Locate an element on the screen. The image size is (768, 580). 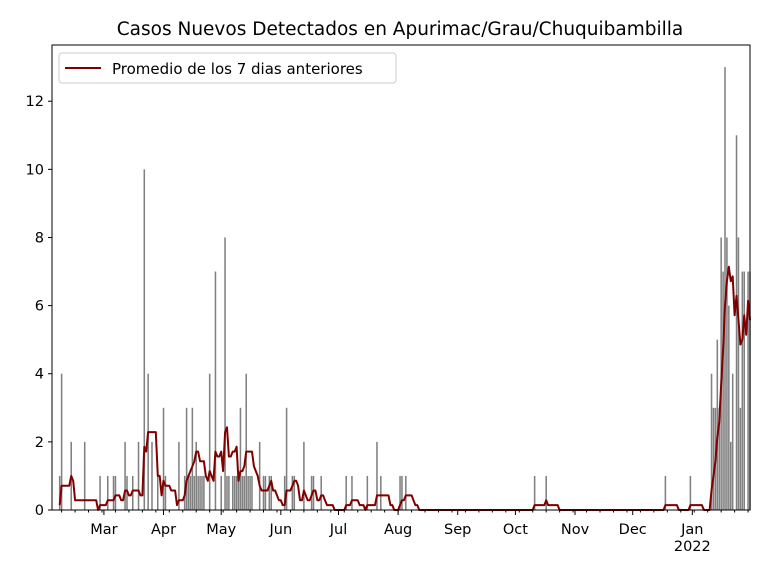
x-tick-label: Dec is located at coordinates (633, 530).